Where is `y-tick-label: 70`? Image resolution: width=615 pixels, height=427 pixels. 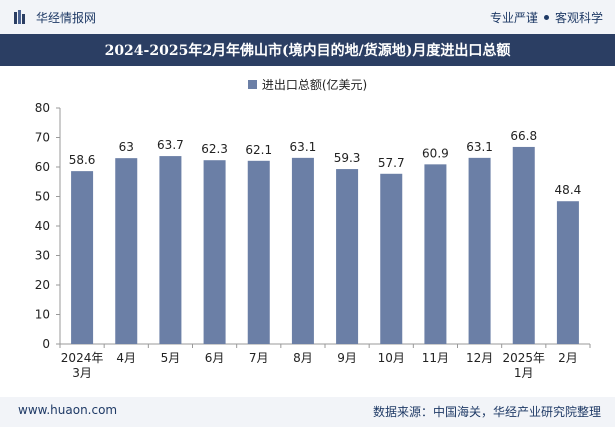 y-tick-label: 70 is located at coordinates (42, 138).